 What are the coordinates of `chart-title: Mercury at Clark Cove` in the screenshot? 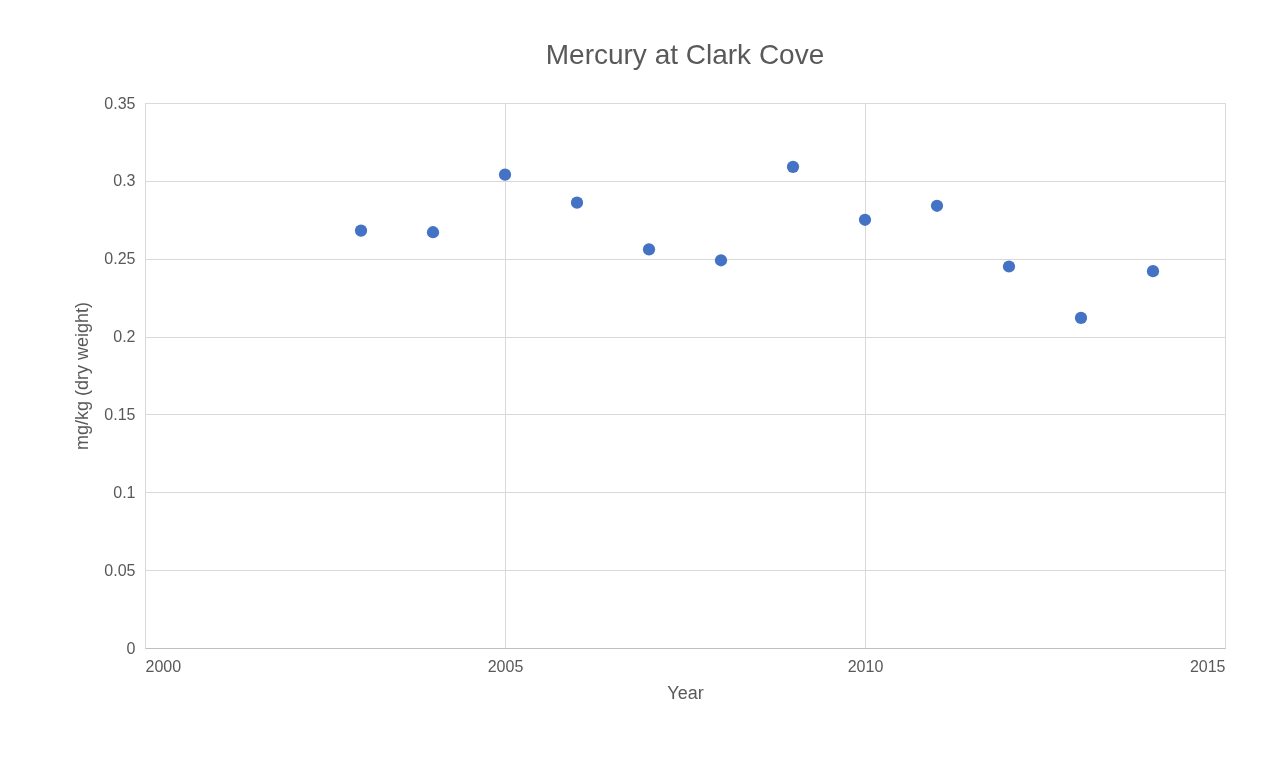 It's located at (685, 54).